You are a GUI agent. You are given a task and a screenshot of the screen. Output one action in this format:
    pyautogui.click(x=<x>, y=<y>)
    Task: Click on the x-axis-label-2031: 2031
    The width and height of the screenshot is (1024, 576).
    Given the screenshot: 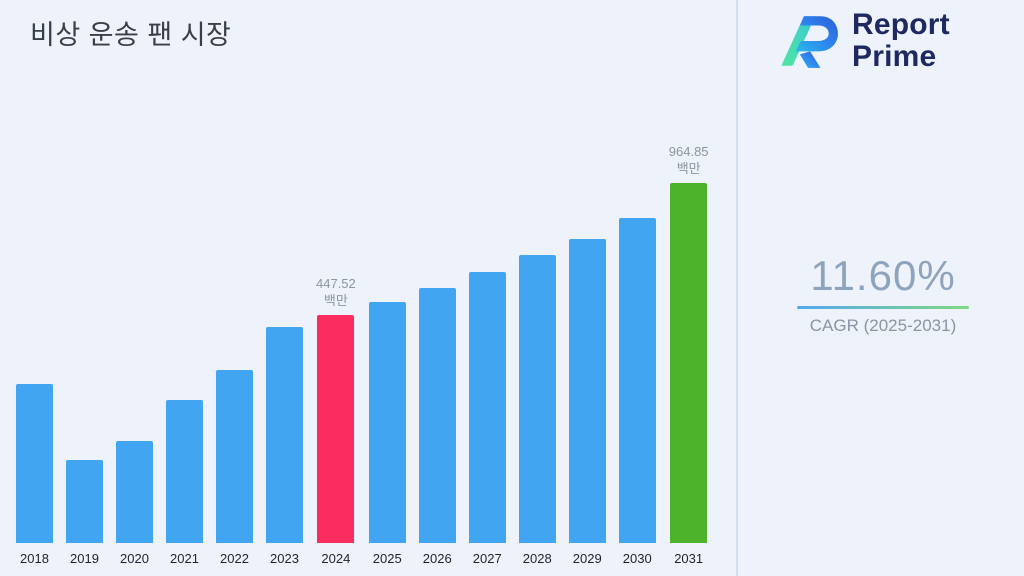 What is the action you would take?
    pyautogui.click(x=689, y=558)
    